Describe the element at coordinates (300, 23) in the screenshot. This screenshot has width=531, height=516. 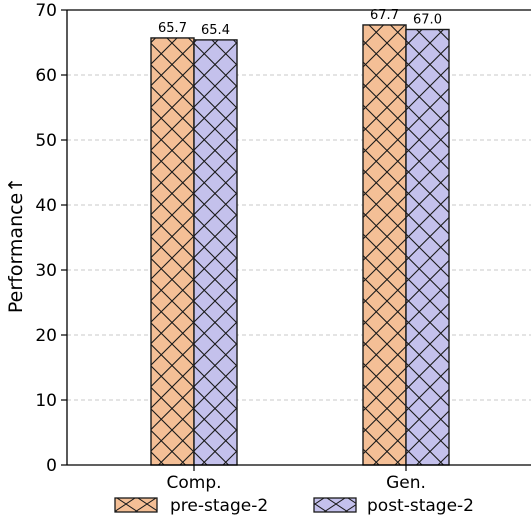
I see `data-labels: 65.7 65.4 67.7 67.0` at that location.